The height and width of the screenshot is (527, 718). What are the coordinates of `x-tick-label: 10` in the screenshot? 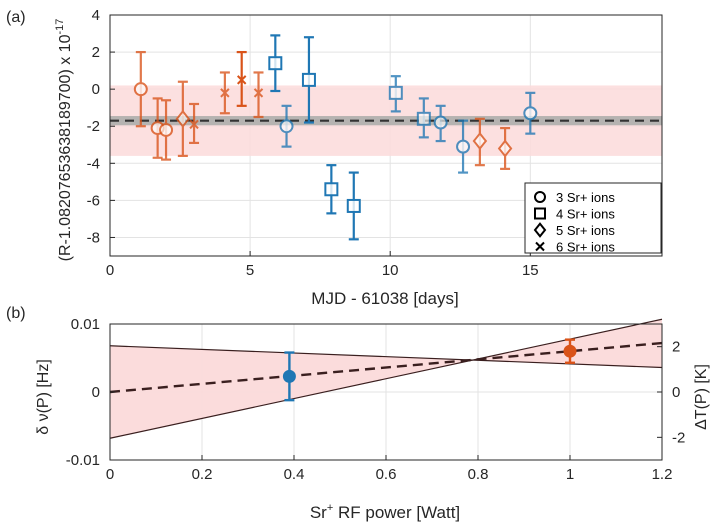 It's located at (390, 270).